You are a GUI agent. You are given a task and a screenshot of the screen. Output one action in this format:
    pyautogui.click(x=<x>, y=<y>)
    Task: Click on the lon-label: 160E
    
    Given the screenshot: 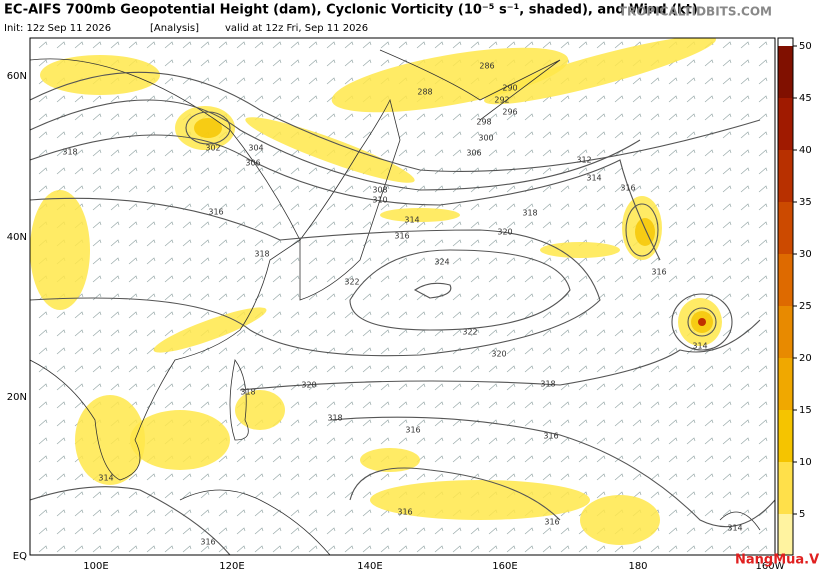 What is the action you would take?
    pyautogui.click(x=504, y=566)
    